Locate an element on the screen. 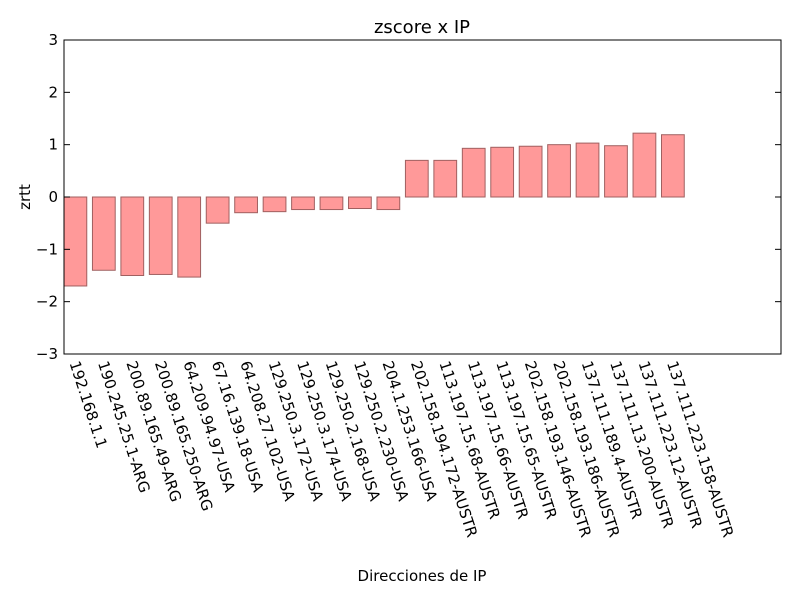  y-axis-label: zrtt is located at coordinates (25, 197).